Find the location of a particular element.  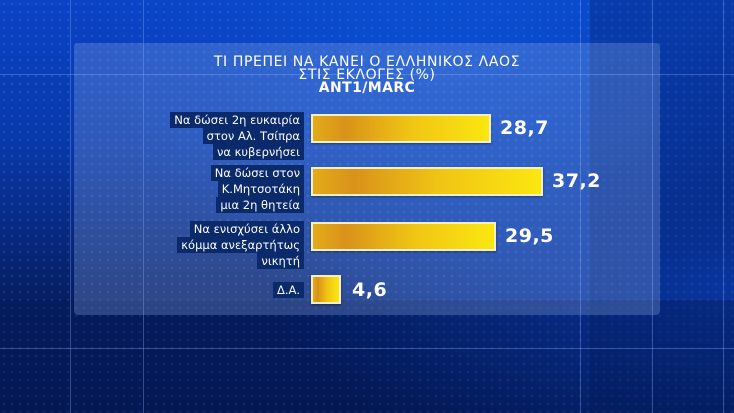

bar-label-mitsotakis: Να δώσει στον Κ.Μητσοτάκη μια 2η θητεία is located at coordinates (257, 189).